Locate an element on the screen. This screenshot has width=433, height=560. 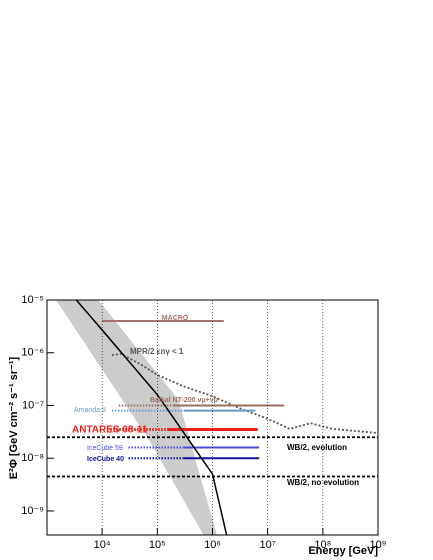
series-label: Amanda II is located at coordinates (90, 410).